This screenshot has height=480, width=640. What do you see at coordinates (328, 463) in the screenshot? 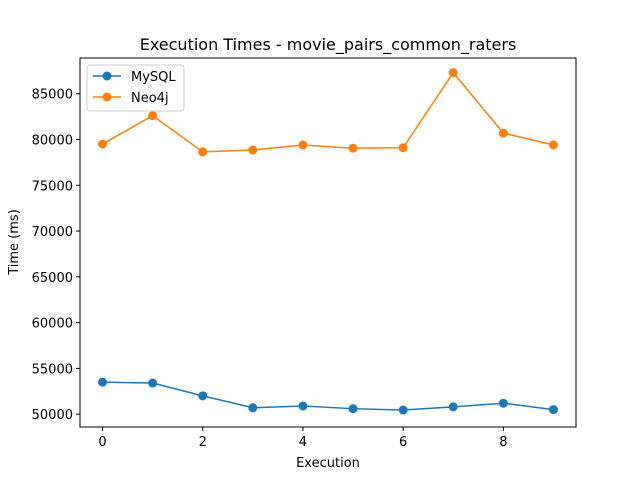
I see `x-axis-label: Execution` at bounding box center [328, 463].